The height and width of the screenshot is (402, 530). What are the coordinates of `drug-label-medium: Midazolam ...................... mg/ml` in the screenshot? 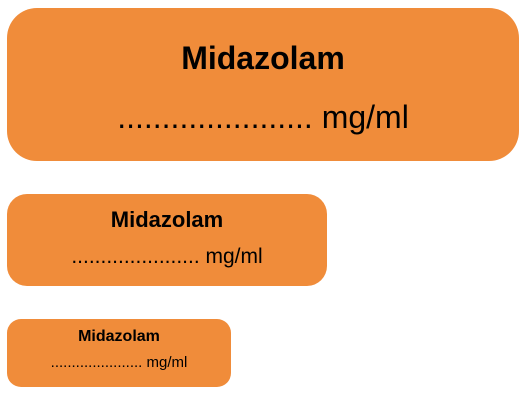 It's located at (167, 240).